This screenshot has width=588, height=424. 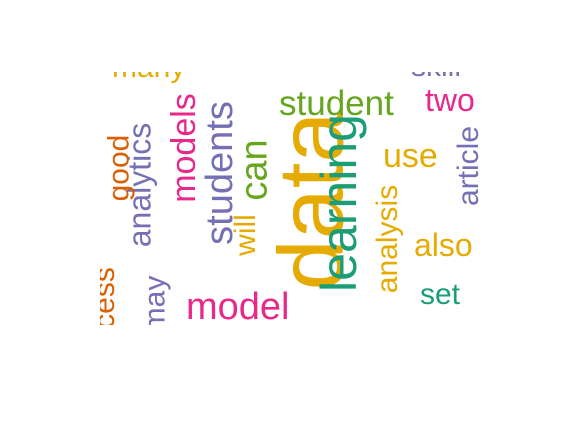 What do you see at coordinates (440, 294) in the screenshot?
I see `word-set: set` at bounding box center [440, 294].